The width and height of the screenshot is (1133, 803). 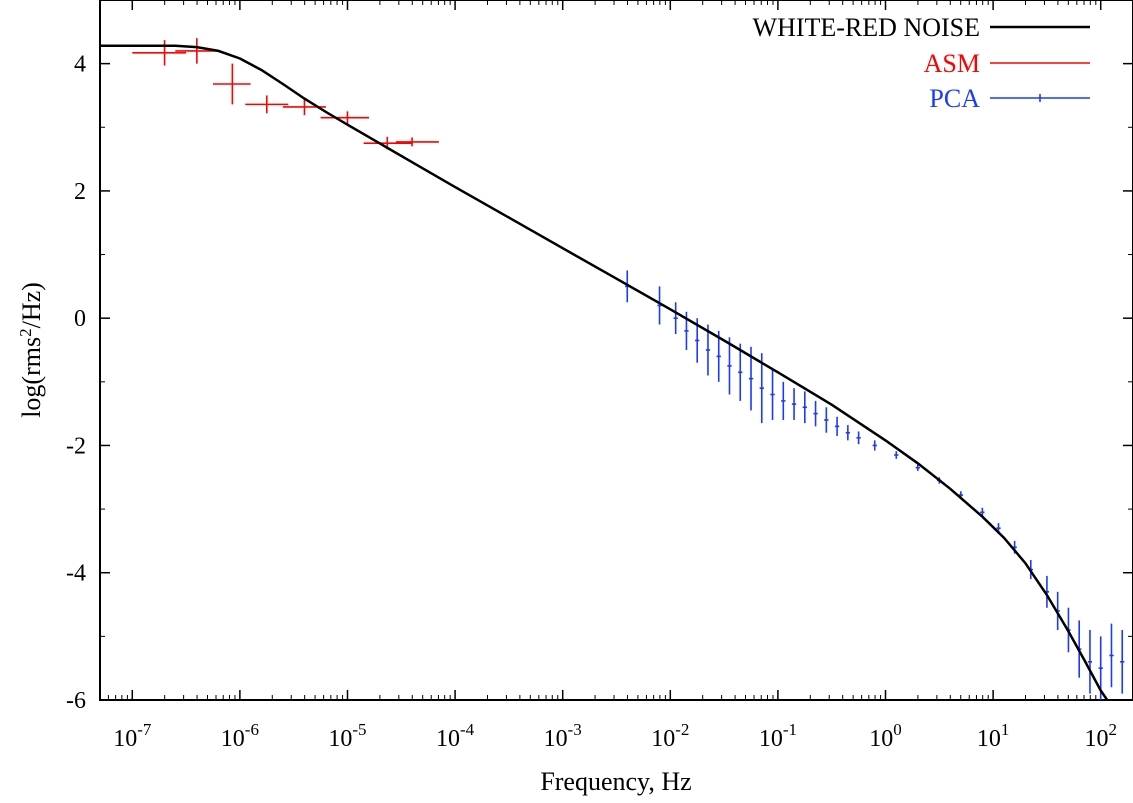 What do you see at coordinates (31, 305) in the screenshot?
I see `y-axis-label-unit: /Hz)` at bounding box center [31, 305].